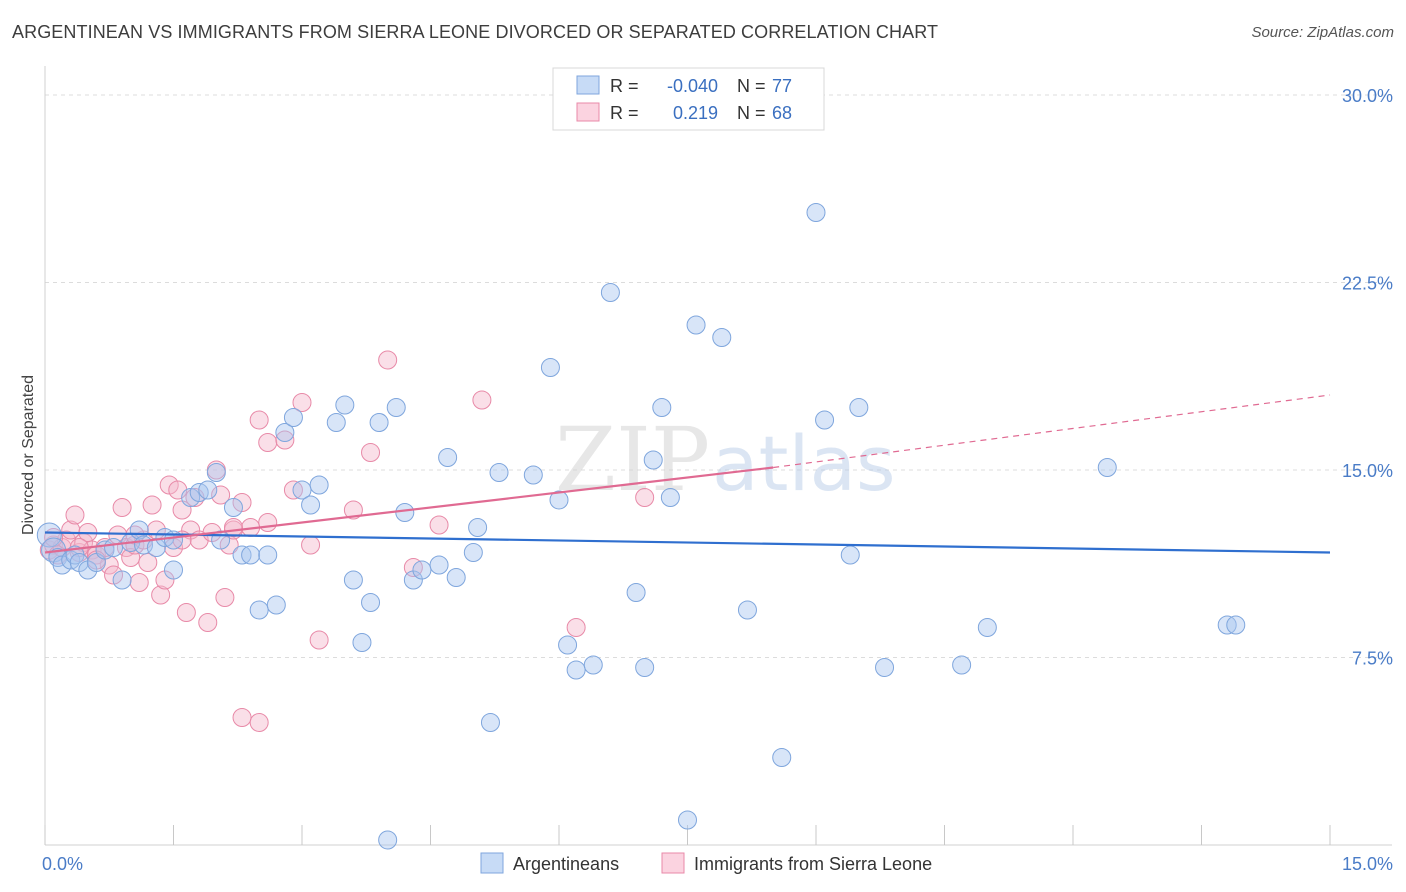 This screenshot has width=1406, height=892. Describe the element at coordinates (1367, 864) in the screenshot. I see `x-tick-label-1: 15.0%` at that location.